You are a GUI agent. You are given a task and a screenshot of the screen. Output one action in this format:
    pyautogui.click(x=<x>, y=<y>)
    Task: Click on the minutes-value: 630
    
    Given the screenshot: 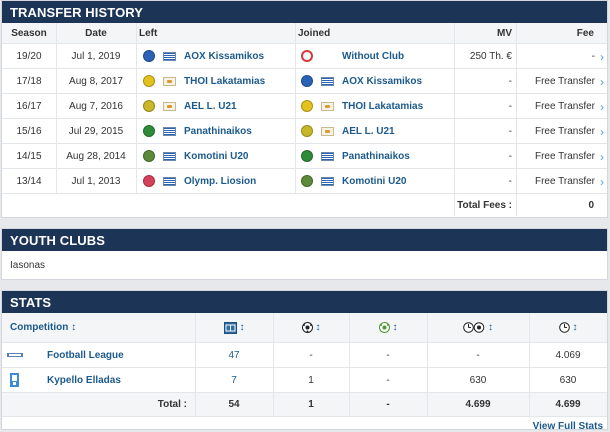 What is the action you would take?
    pyautogui.click(x=568, y=380)
    